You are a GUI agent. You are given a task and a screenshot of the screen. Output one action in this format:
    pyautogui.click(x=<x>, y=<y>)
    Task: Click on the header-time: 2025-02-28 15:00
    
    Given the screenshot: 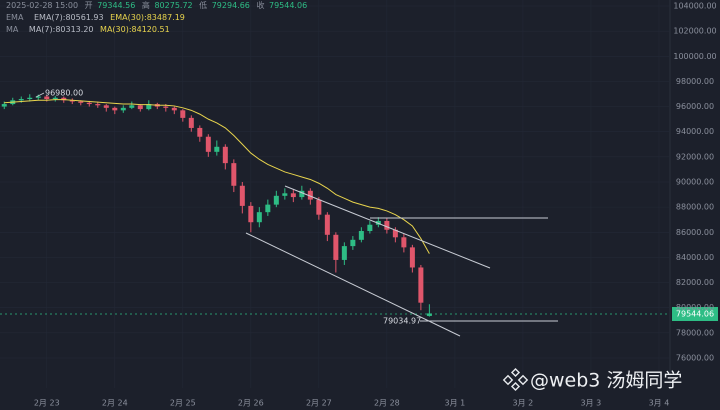 What is the action you would take?
    pyautogui.click(x=42, y=5)
    